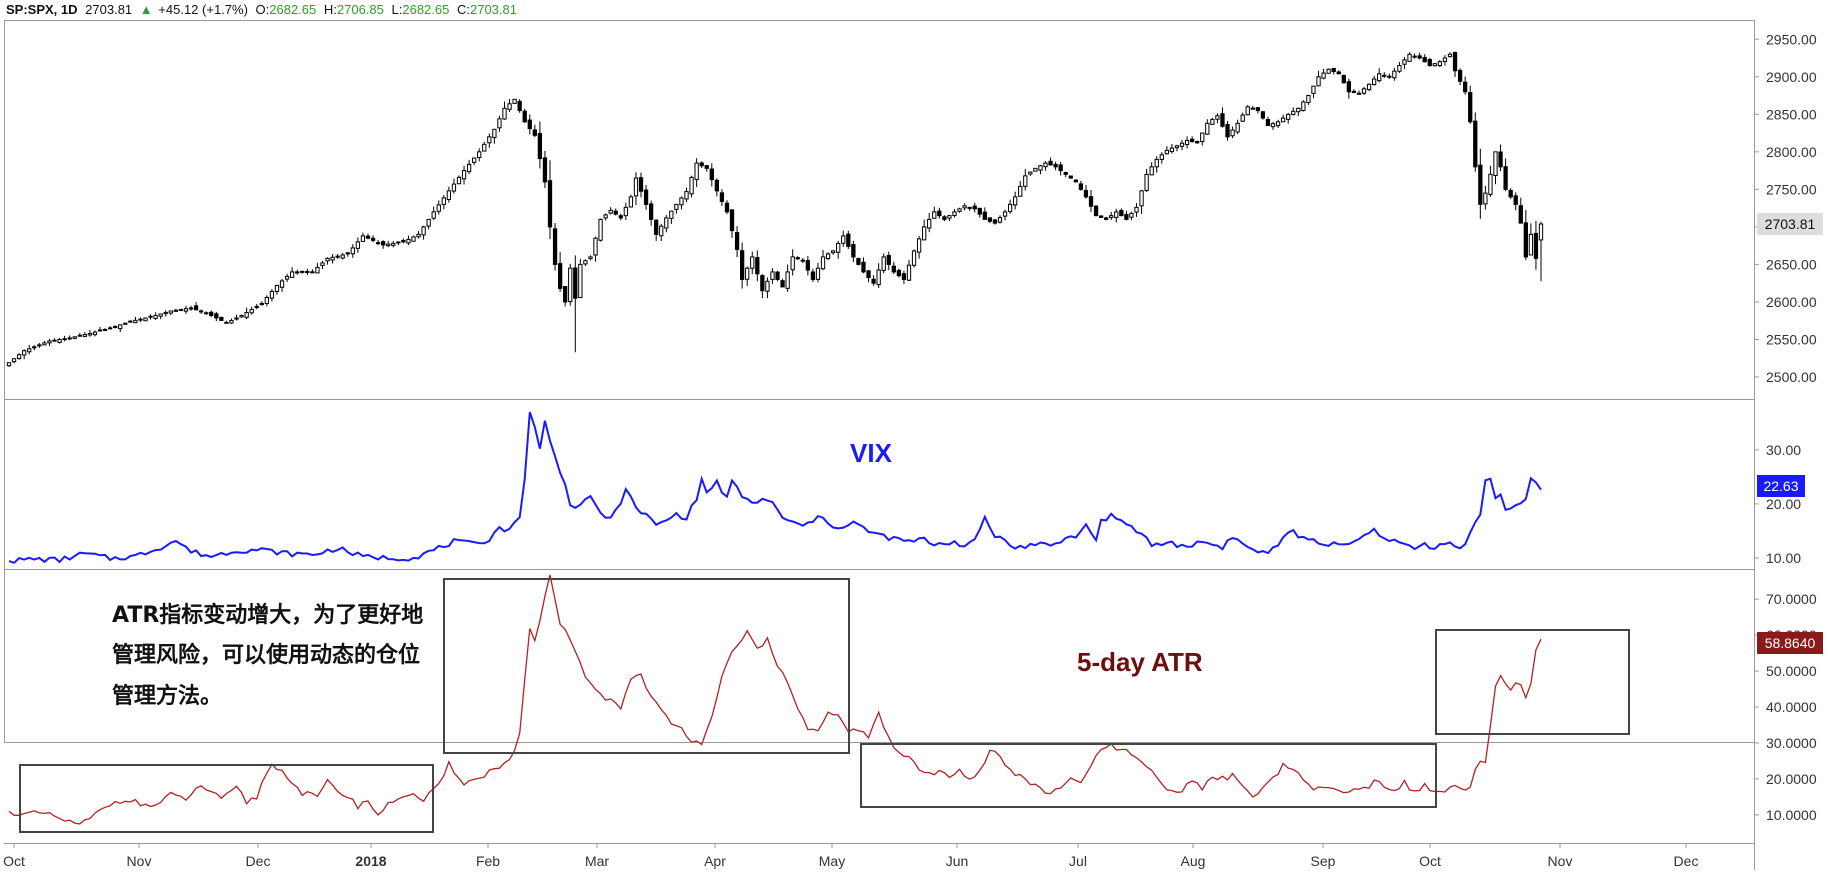 The image size is (1828, 881). What do you see at coordinates (1777, 504) in the screenshot?
I see `vix-axis: 30.00 20.00 10.00` at bounding box center [1777, 504].